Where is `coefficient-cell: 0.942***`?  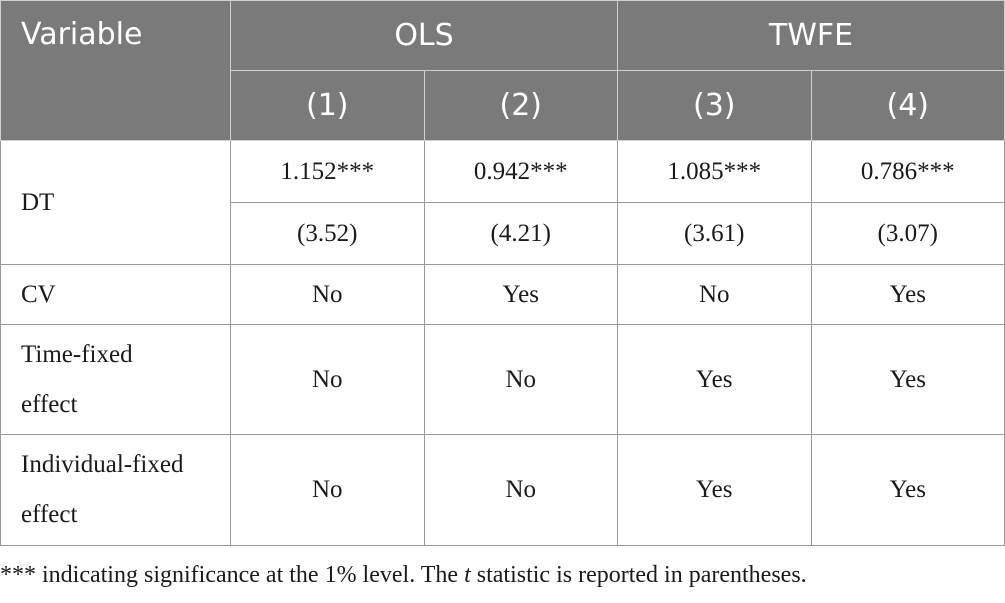
coefficient-cell: 0.942*** is located at coordinates (520, 171).